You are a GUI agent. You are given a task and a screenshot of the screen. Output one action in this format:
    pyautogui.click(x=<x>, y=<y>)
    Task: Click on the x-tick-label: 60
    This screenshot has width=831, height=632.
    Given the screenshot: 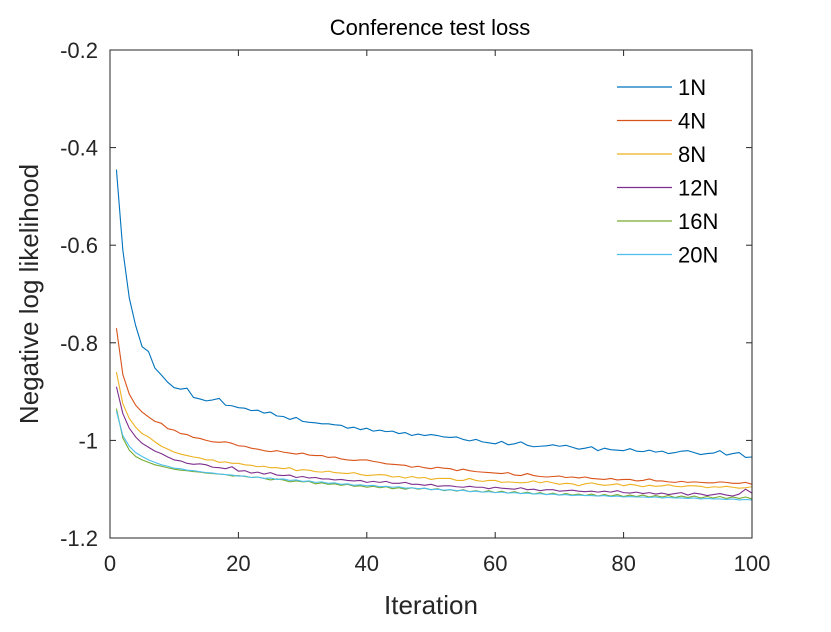 What is the action you would take?
    pyautogui.click(x=495, y=563)
    